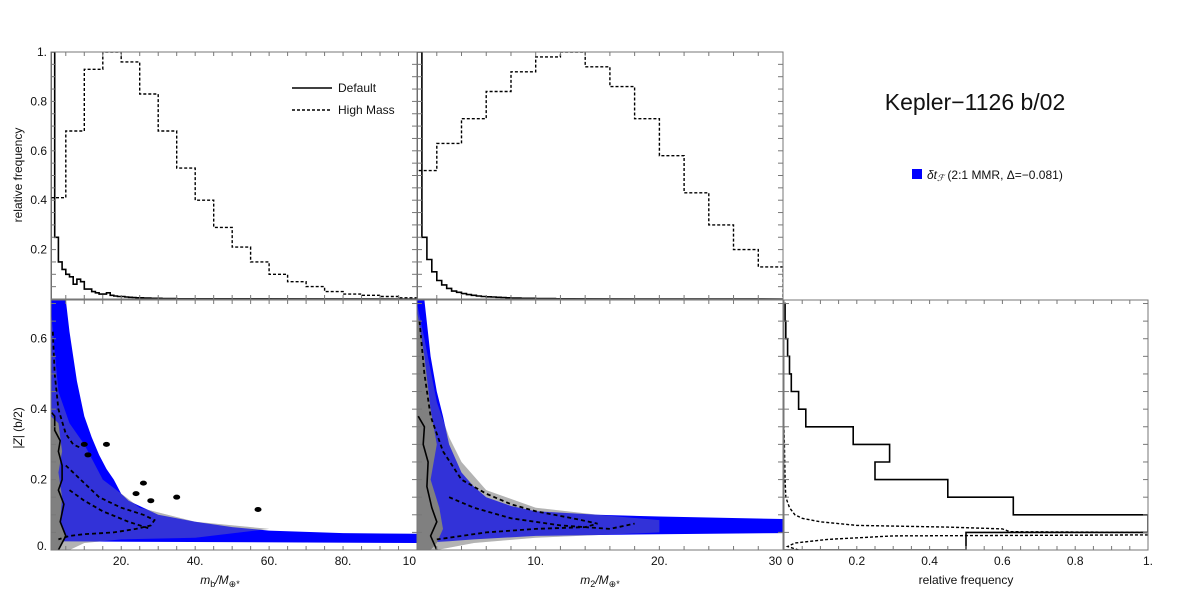 Image resolution: width=1200 pixels, height=600 pixels. Describe the element at coordinates (776, 561) in the screenshot. I see `x-tick-label: 30` at that location.